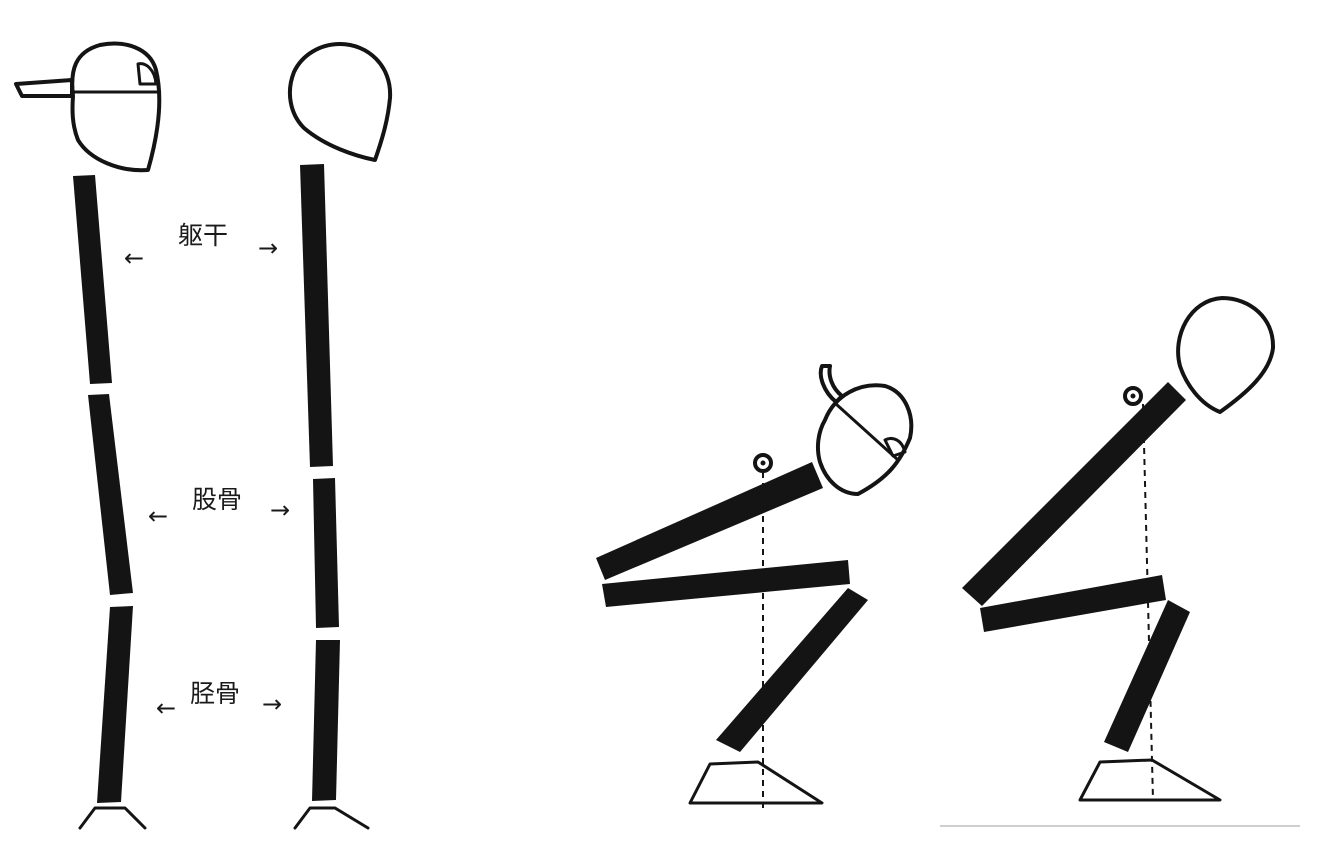  I want to click on label-femur-group: ← 股骨 →, so click(219, 507).